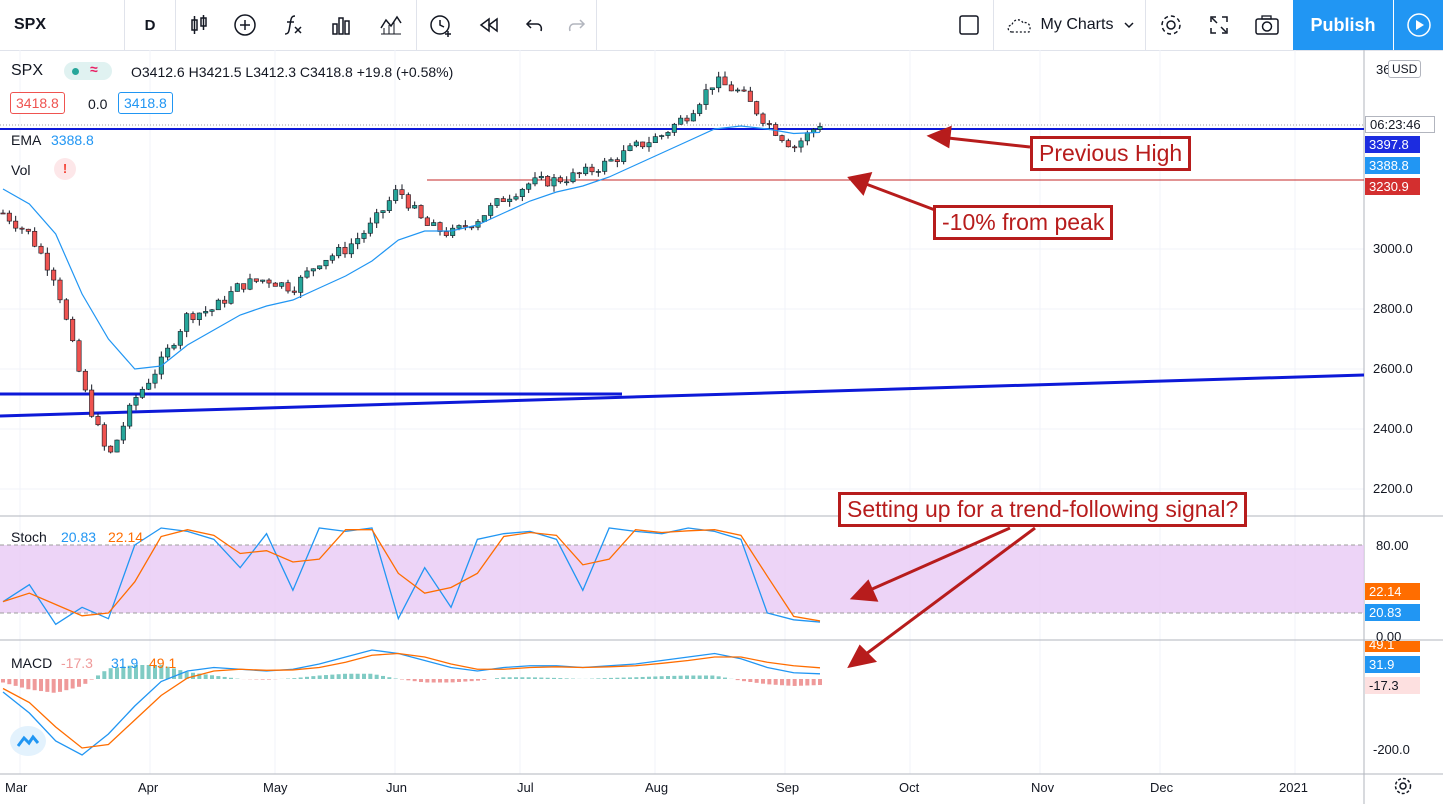  Describe the element at coordinates (489, 25) in the screenshot. I see `replay-icon` at that location.